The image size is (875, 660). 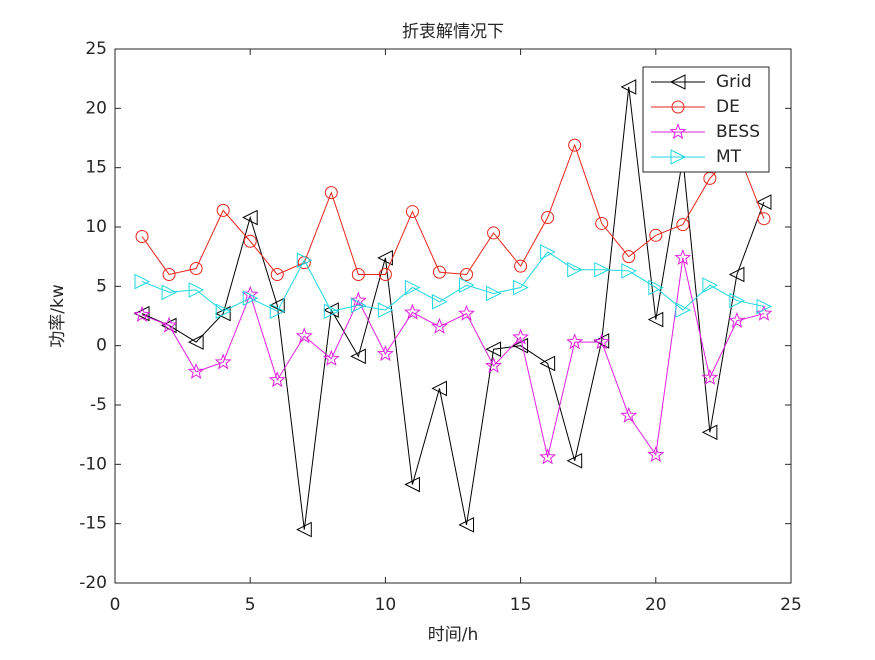 What do you see at coordinates (93, 583) in the screenshot?
I see `y-tick-label: -20` at bounding box center [93, 583].